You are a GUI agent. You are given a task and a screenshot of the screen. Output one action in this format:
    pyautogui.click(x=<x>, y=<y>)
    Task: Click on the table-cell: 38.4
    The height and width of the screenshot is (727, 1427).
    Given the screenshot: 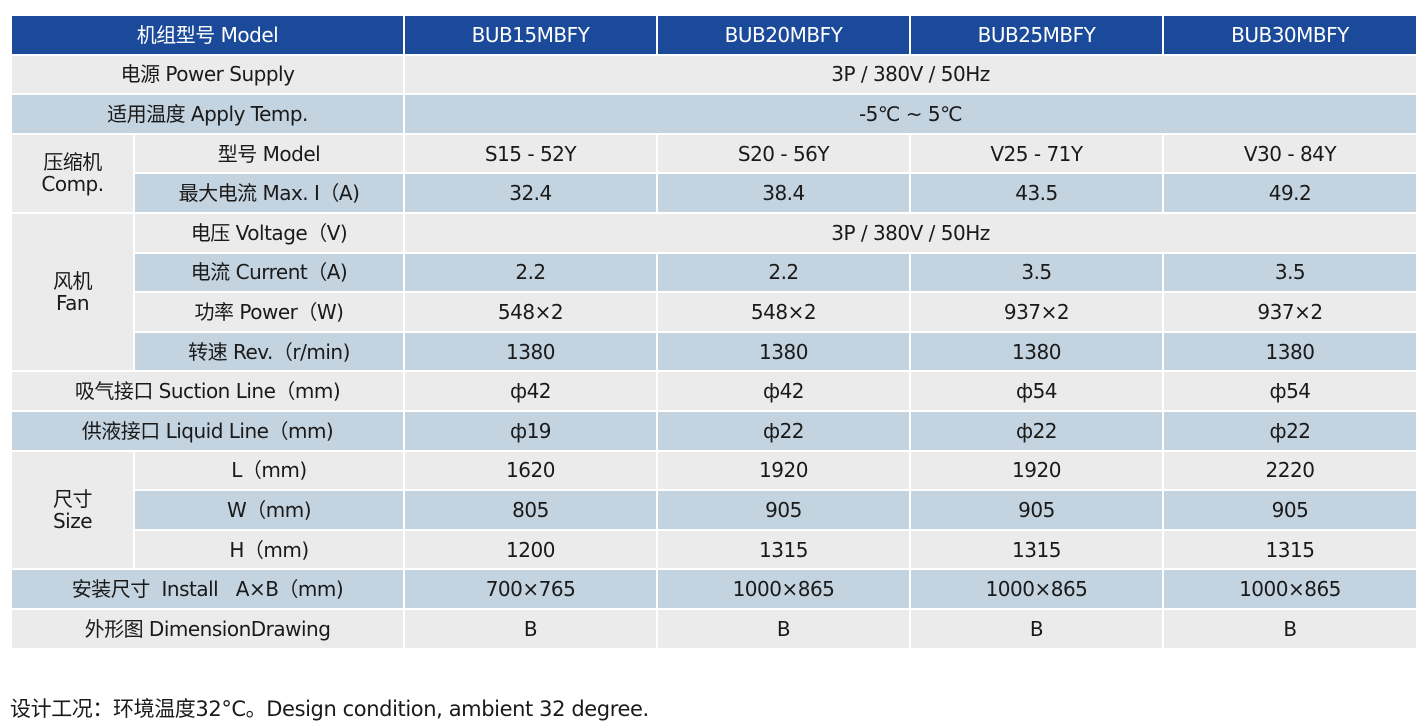 What is the action you would take?
    pyautogui.click(x=783, y=193)
    